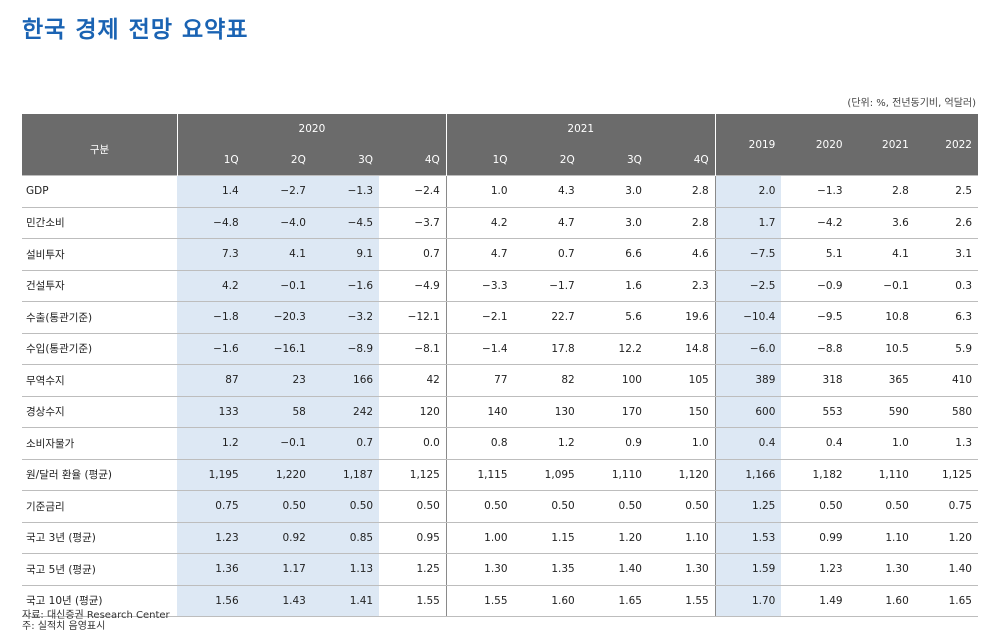 Image resolution: width=1000 pixels, height=639 pixels. I want to click on table-cell: −2.1, so click(480, 317).